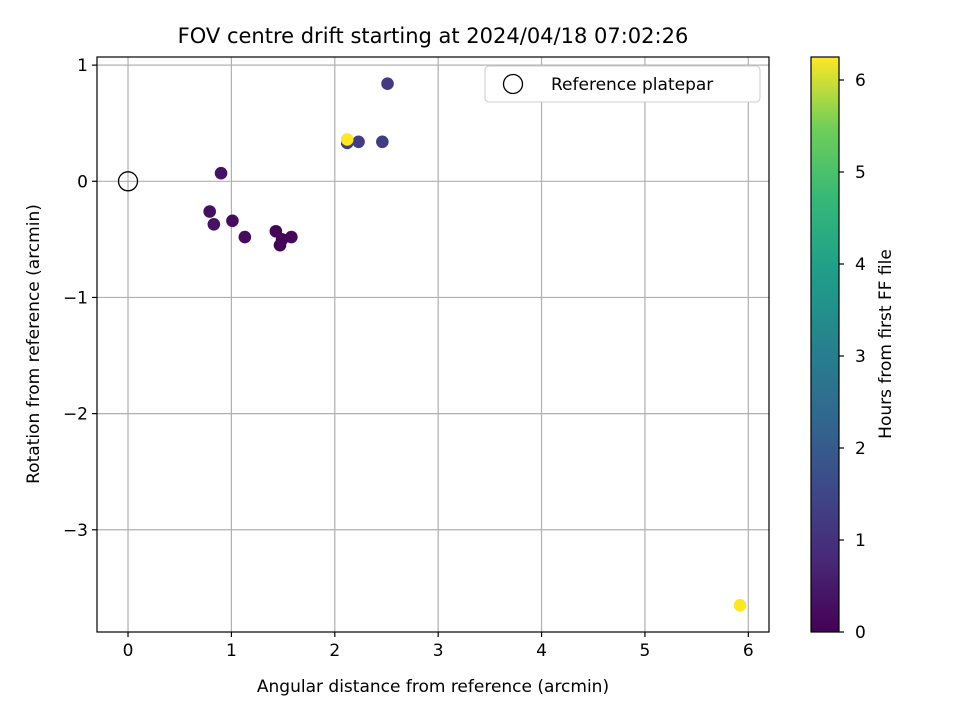 Image resolution: width=960 pixels, height=720 pixels. Describe the element at coordinates (231, 651) in the screenshot. I see `x-tick-label: 1` at that location.